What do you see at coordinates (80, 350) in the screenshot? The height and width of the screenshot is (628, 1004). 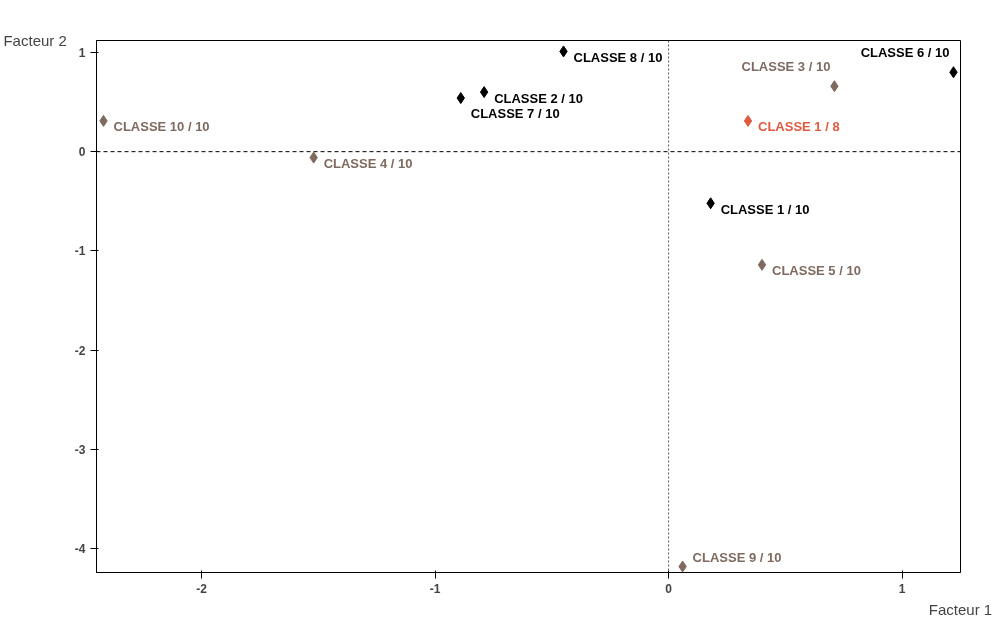 I see `y-tick-label: -2` at bounding box center [80, 350].